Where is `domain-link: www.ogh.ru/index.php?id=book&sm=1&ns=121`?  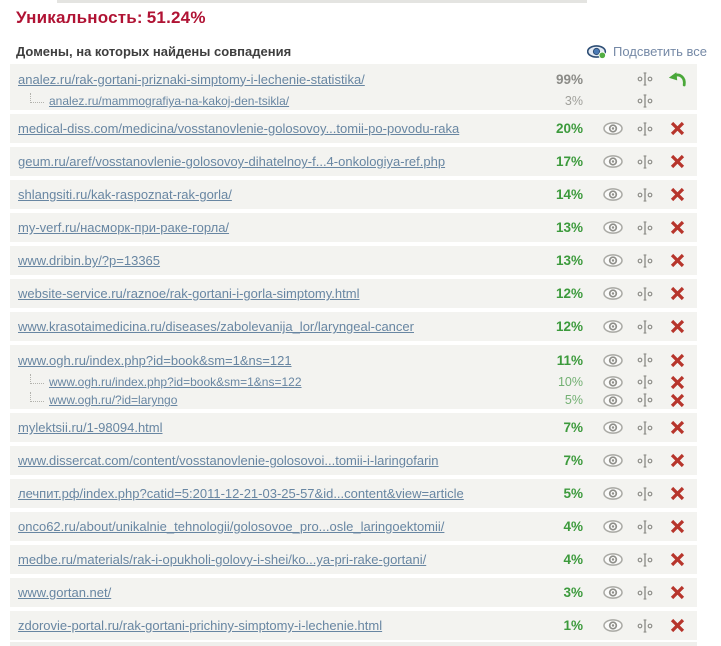 domain-link: www.ogh.ru/index.php?id=book&sm=1&ns=121 is located at coordinates (155, 360).